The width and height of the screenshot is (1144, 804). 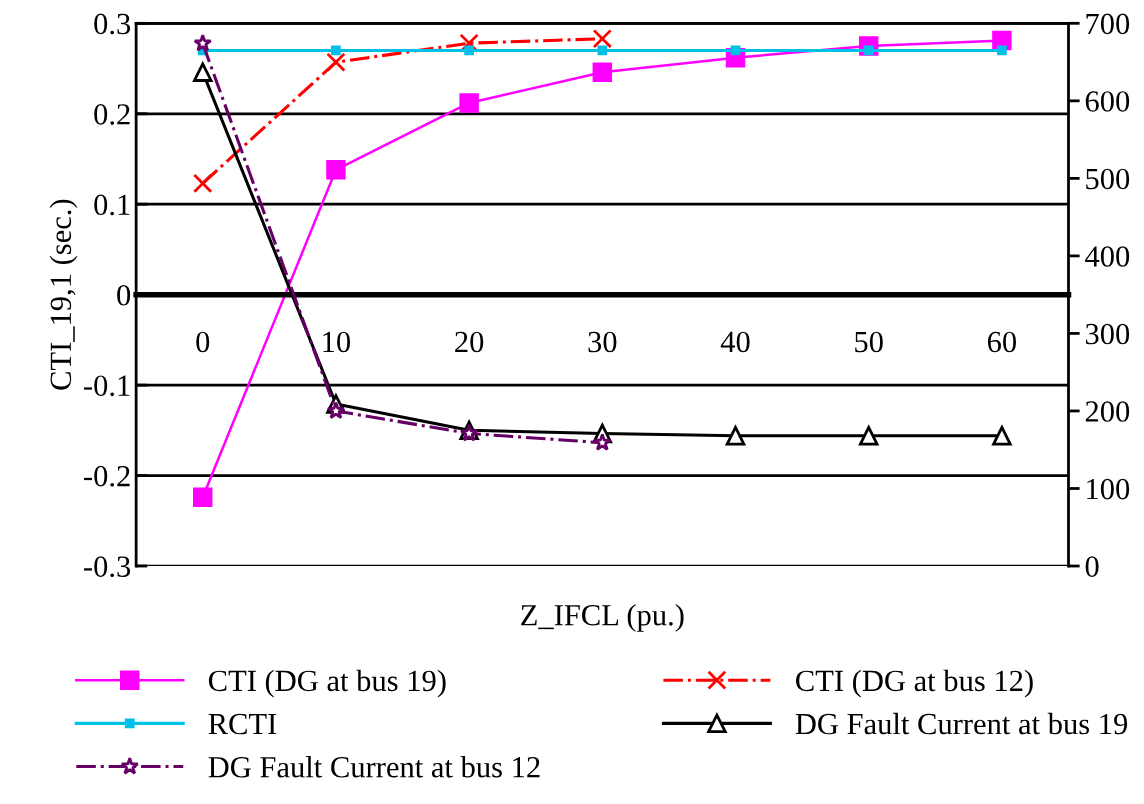 I want to click on y-tick-label: 0.2, so click(x=112, y=114).